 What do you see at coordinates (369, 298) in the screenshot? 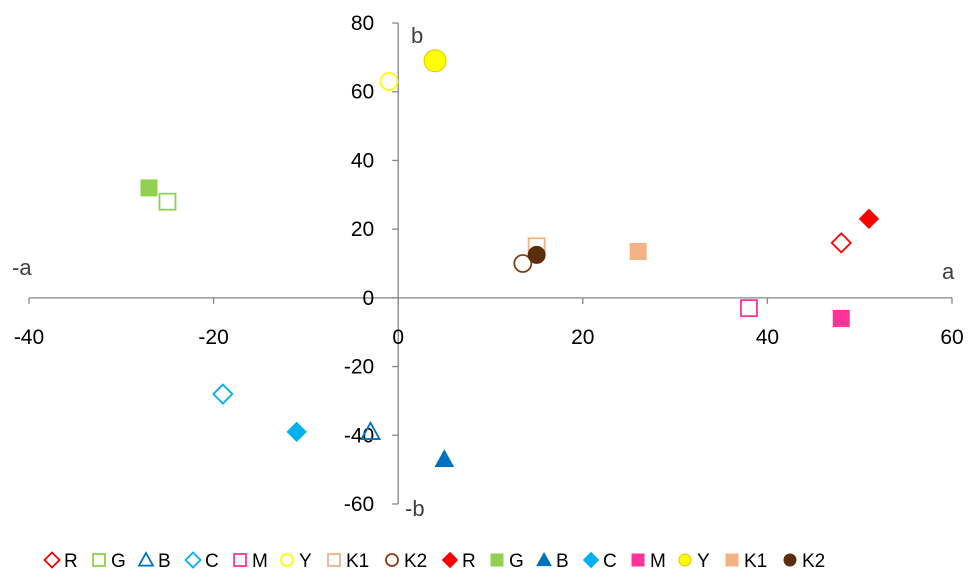
I see `y-tick-label: 0` at bounding box center [369, 298].